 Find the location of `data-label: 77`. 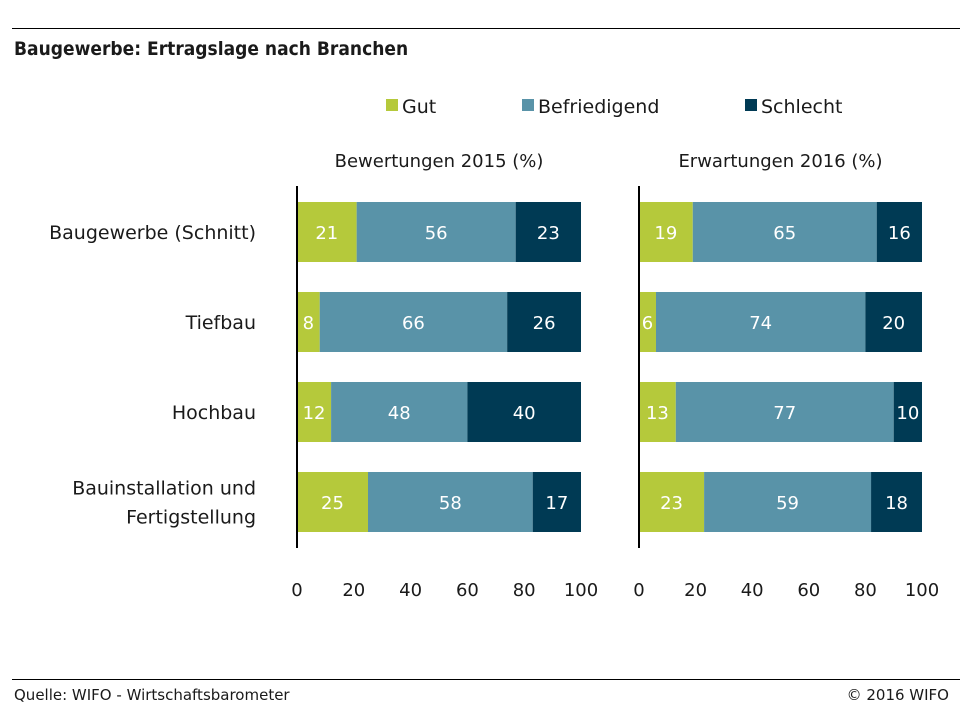

data-label: 77 is located at coordinates (784, 413).